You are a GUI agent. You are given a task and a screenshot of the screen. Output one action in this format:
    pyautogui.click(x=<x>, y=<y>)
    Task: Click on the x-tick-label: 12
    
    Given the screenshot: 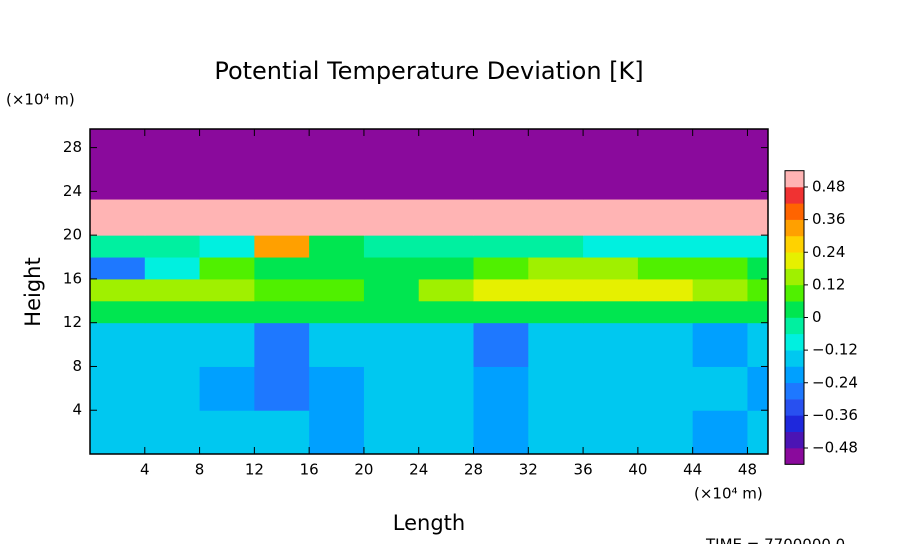 What is the action you would take?
    pyautogui.click(x=254, y=470)
    